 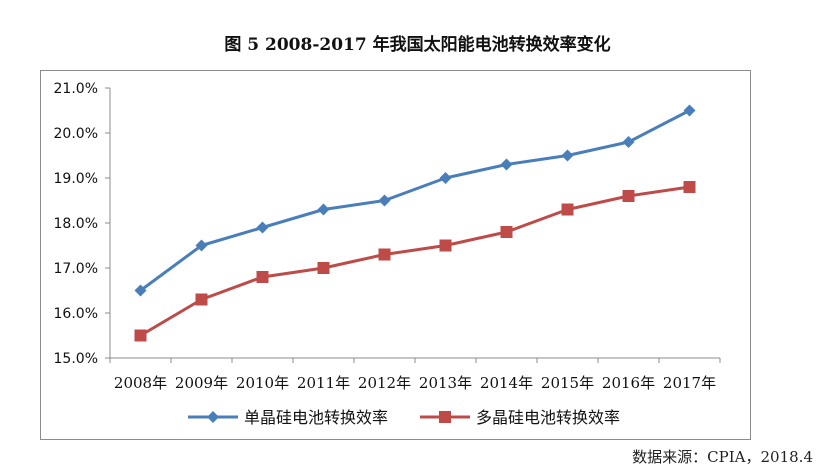 I want to click on chart-title: 图 5 2008-2017 年我国太阳能电池转换效率变化, so click(x=417, y=45).